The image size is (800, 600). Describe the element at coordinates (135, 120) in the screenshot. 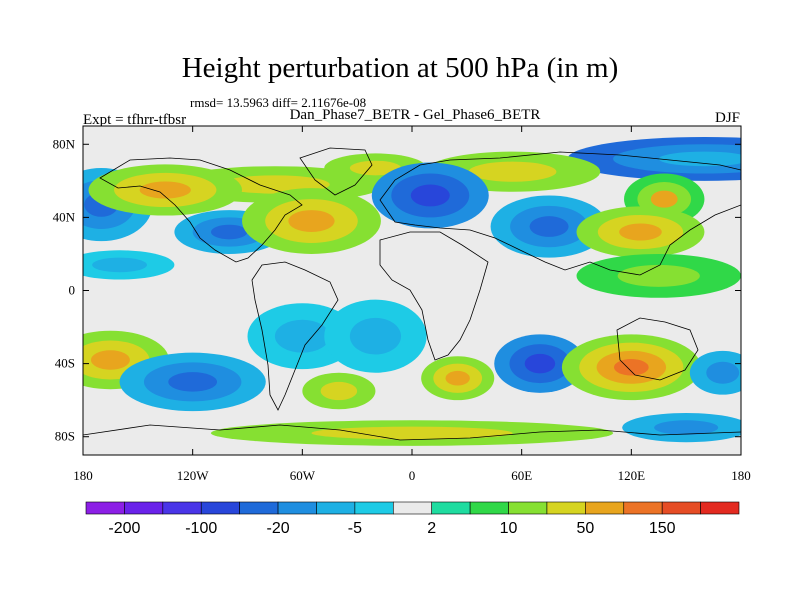

I see `experiment-label: Expt = tfhrr-tfbsr` at that location.